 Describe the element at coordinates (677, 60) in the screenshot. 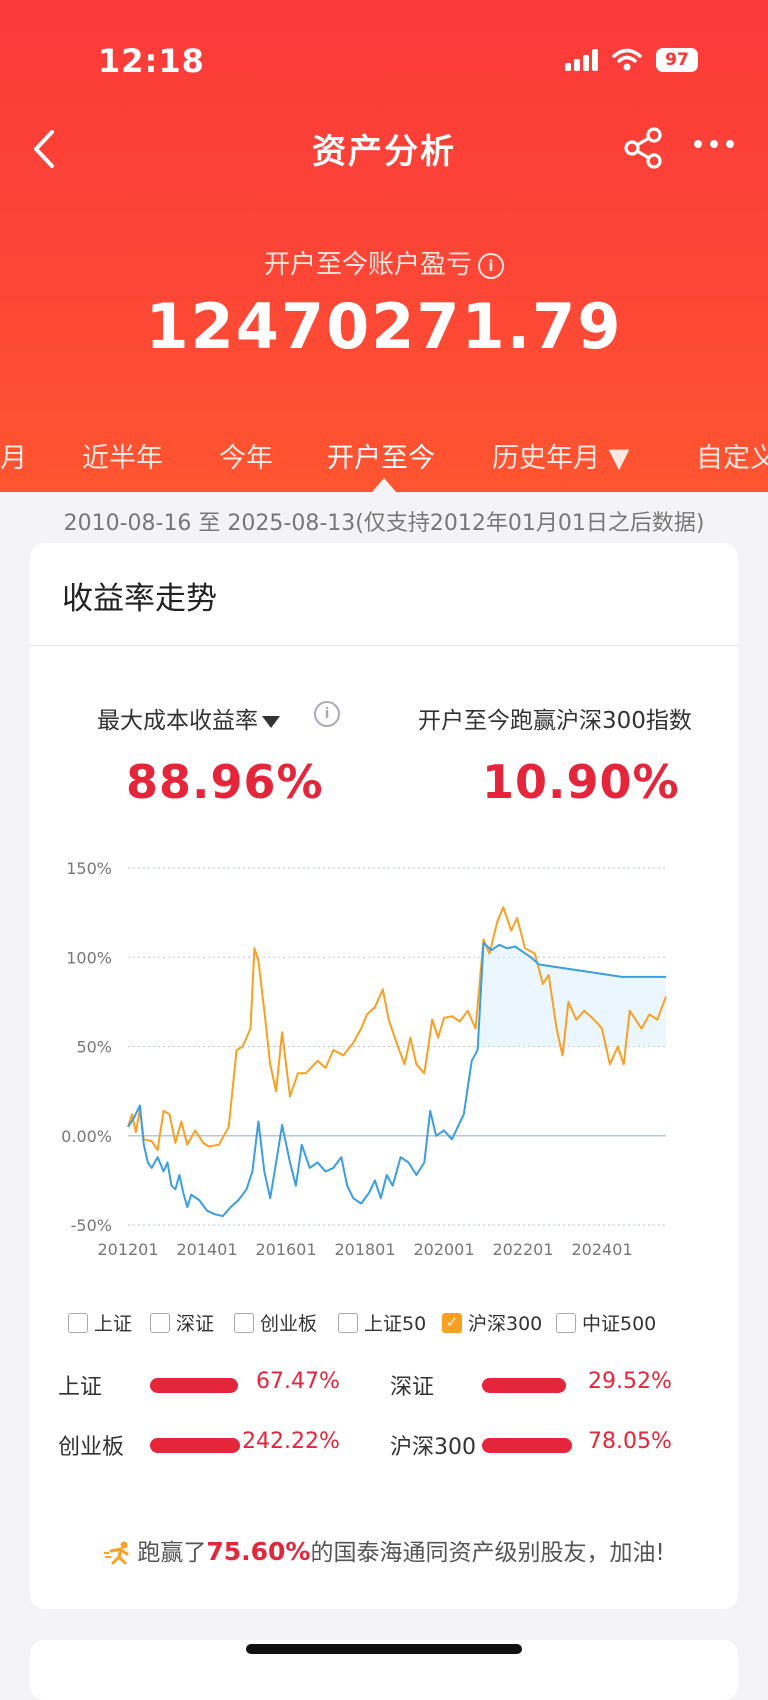

I see `battery-icon: 97` at that location.